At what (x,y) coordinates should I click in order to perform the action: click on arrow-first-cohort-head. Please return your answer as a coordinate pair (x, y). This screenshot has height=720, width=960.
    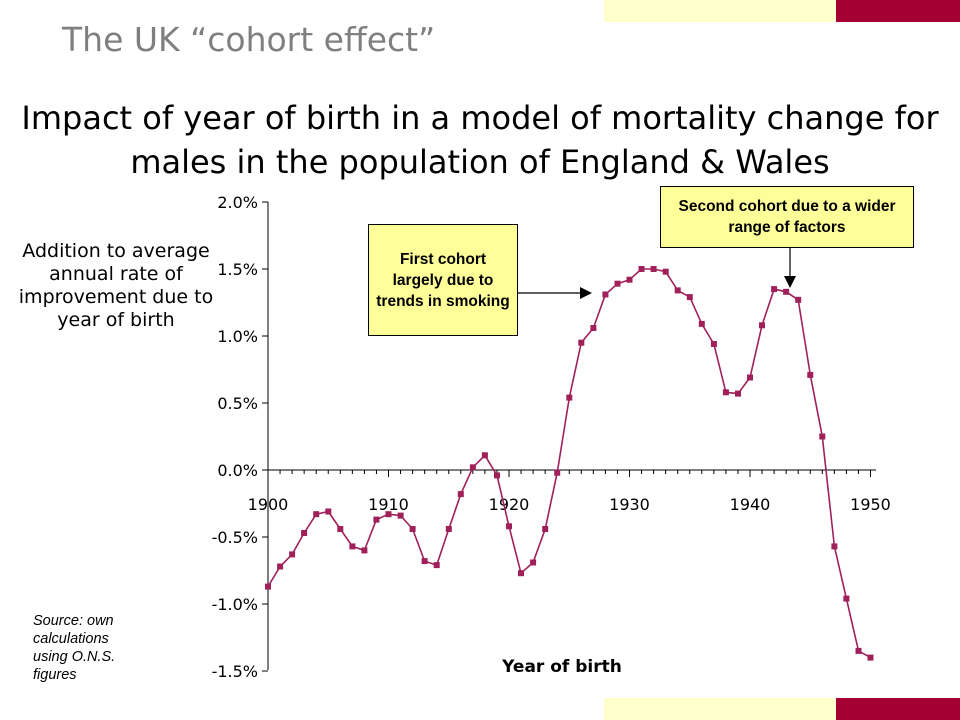
    Looking at the image, I should click on (586, 293).